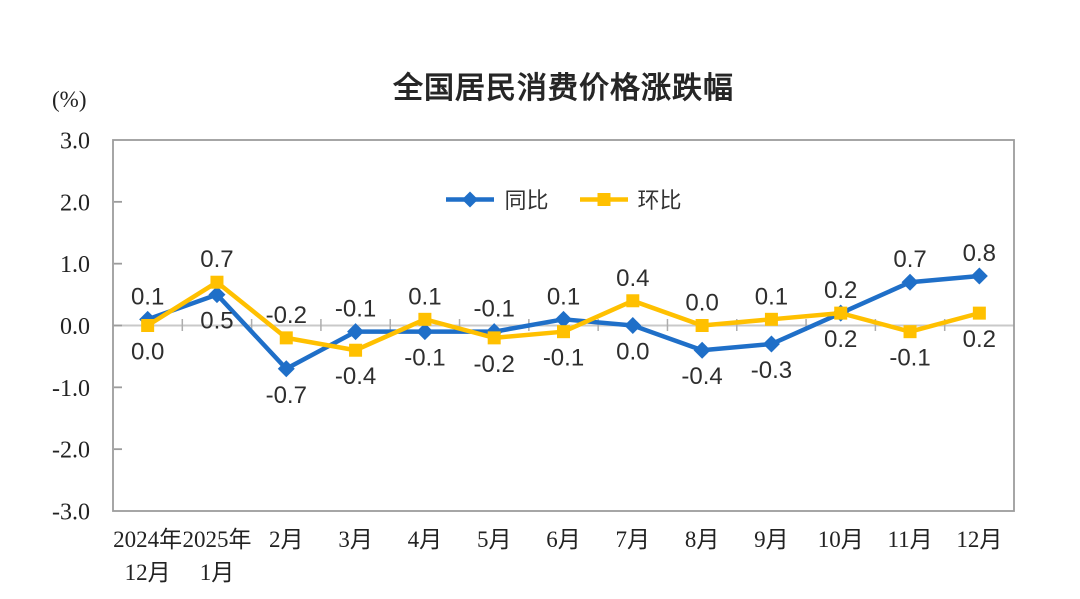 The image size is (1080, 599). I want to click on data-label-above: 0.0, so click(701, 303).